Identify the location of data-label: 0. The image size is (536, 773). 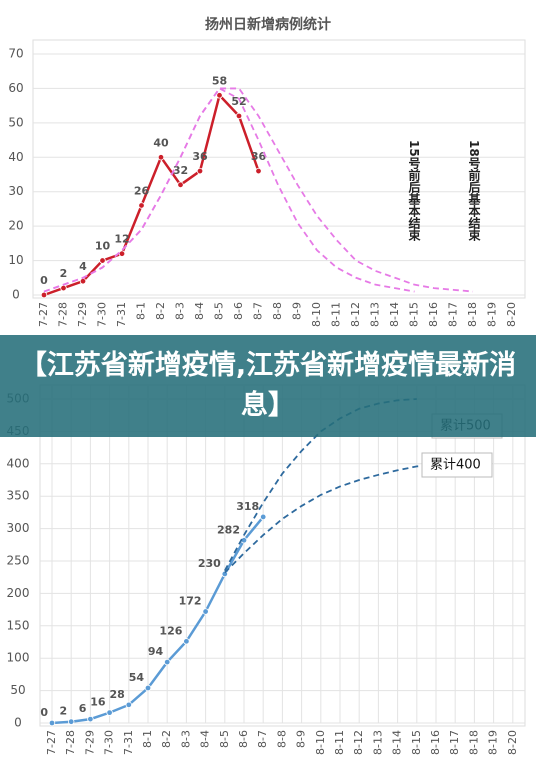
(44, 280).